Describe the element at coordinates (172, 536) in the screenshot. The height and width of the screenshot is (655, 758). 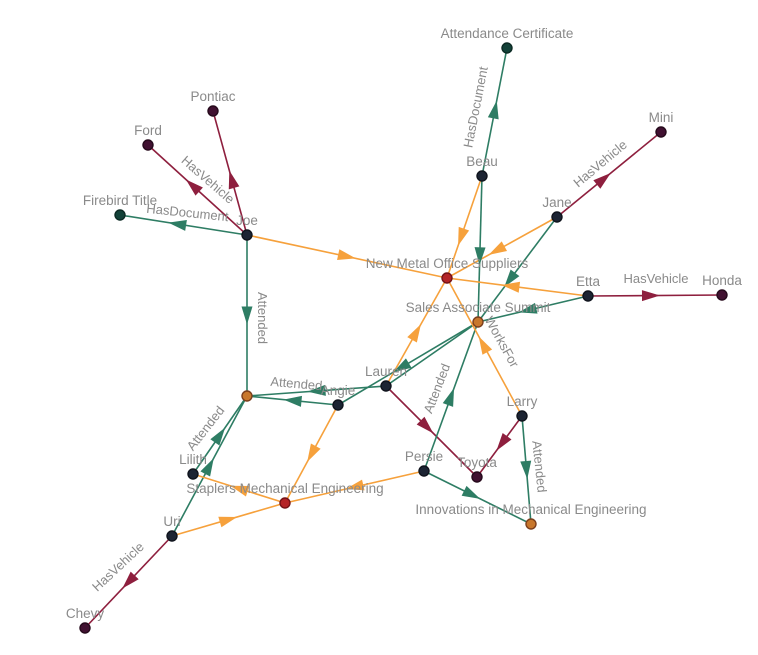
I see `node-uri` at that location.